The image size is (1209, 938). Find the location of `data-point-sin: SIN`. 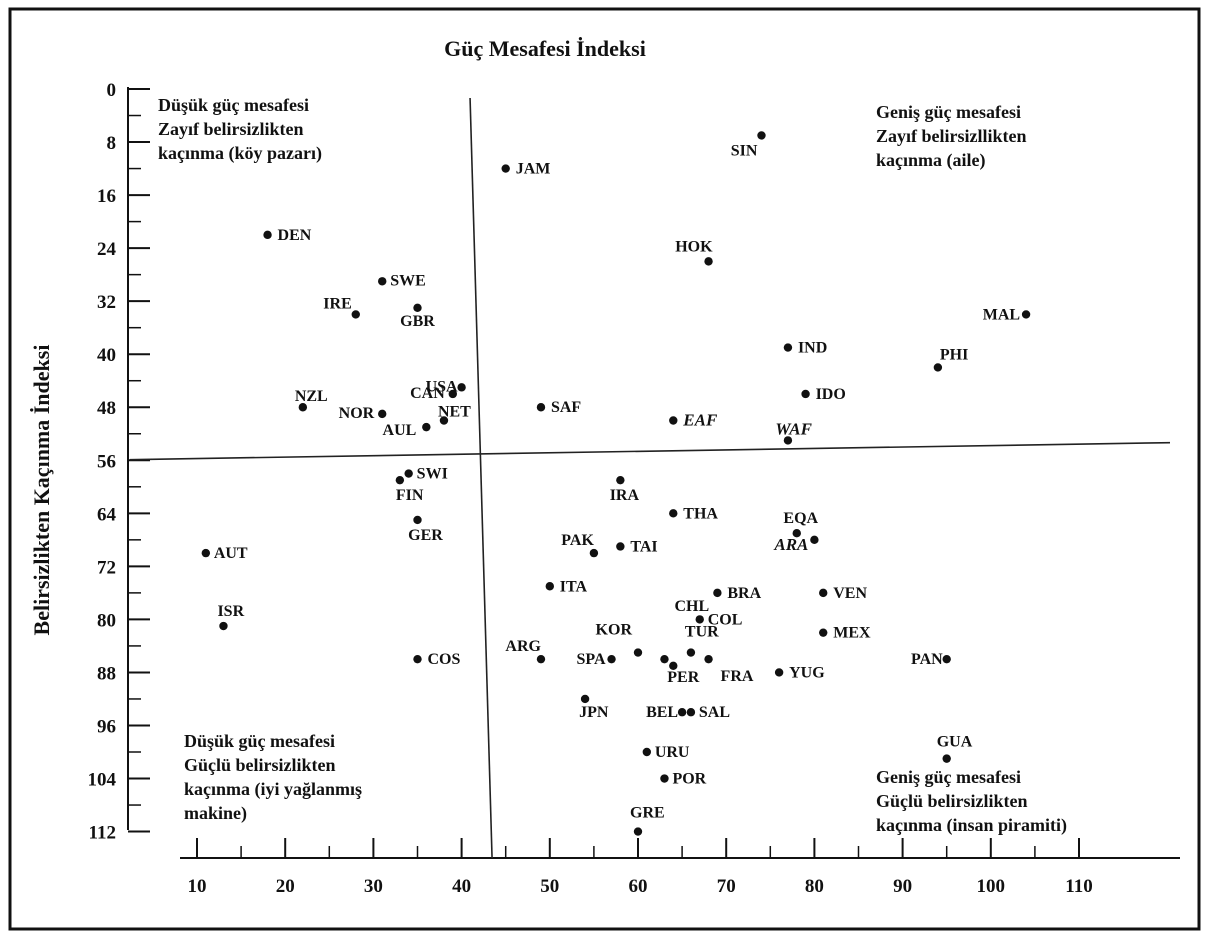

data-point-sin: SIN is located at coordinates (748, 145).